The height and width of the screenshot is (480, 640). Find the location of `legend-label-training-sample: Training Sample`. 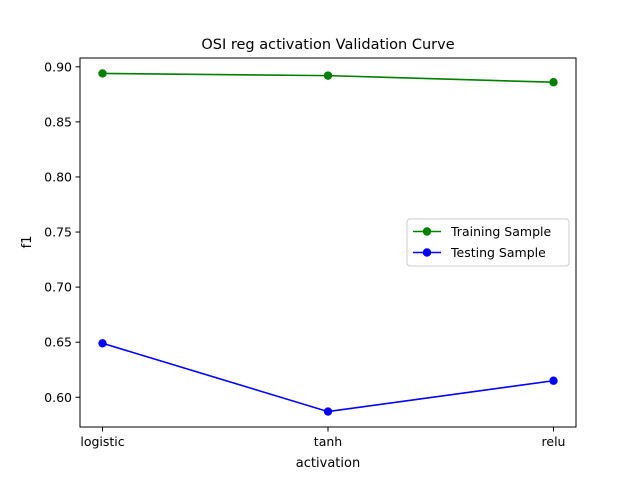

legend-label-training-sample: Training Sample is located at coordinates (500, 231).